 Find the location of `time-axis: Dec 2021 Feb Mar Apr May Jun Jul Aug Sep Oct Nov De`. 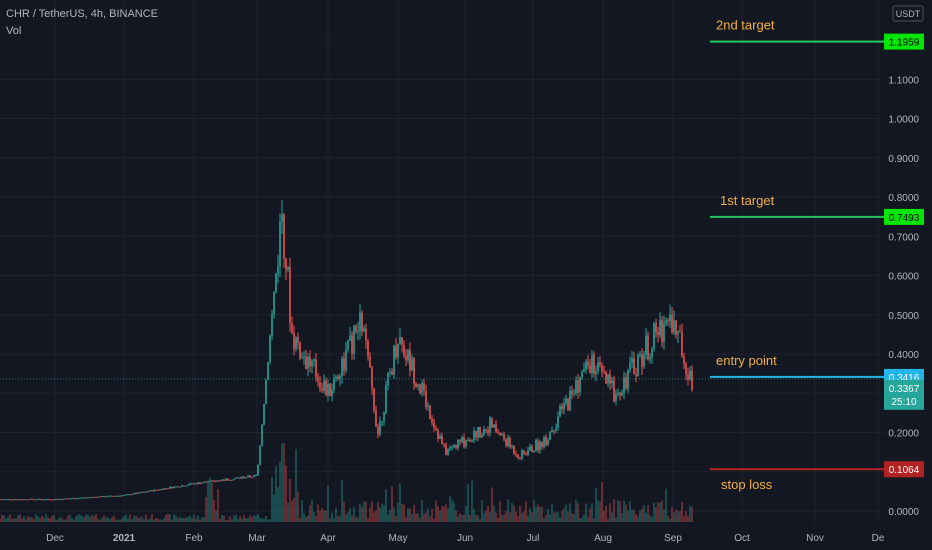

time-axis: Dec 2021 Feb Mar Apr May Jun Jul Aug Sep Oct Nov De is located at coordinates (465, 538).